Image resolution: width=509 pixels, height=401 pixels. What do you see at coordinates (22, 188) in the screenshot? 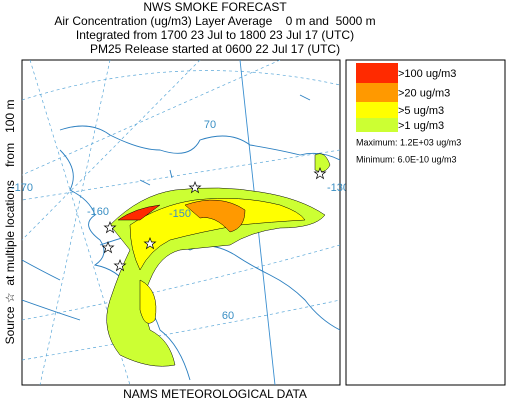
I see `map-label: -170` at bounding box center [22, 188].